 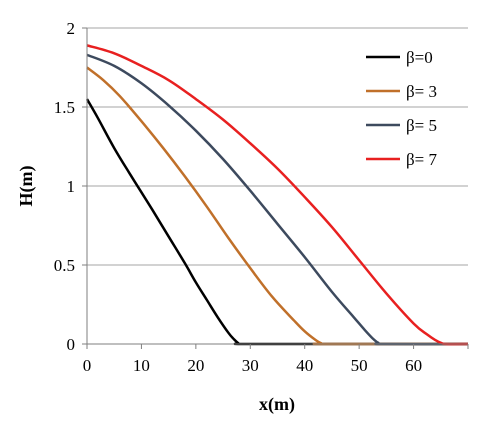 I want to click on legend-label: β= 5, so click(x=421, y=125).